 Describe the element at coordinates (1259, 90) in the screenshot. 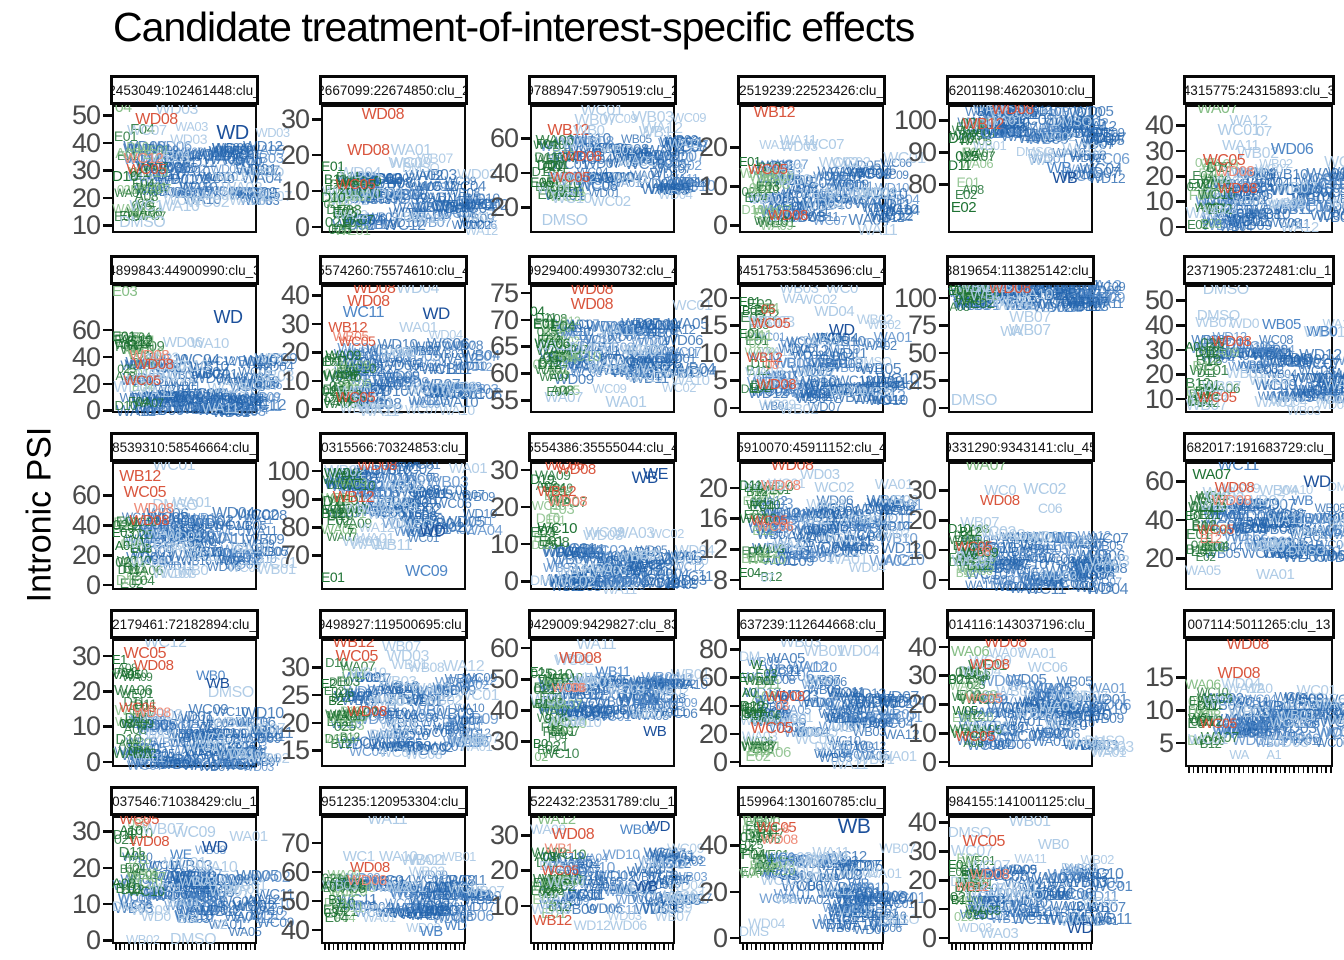

I see `facet-strip-label: 4315775:24315893:clu_3` at that location.